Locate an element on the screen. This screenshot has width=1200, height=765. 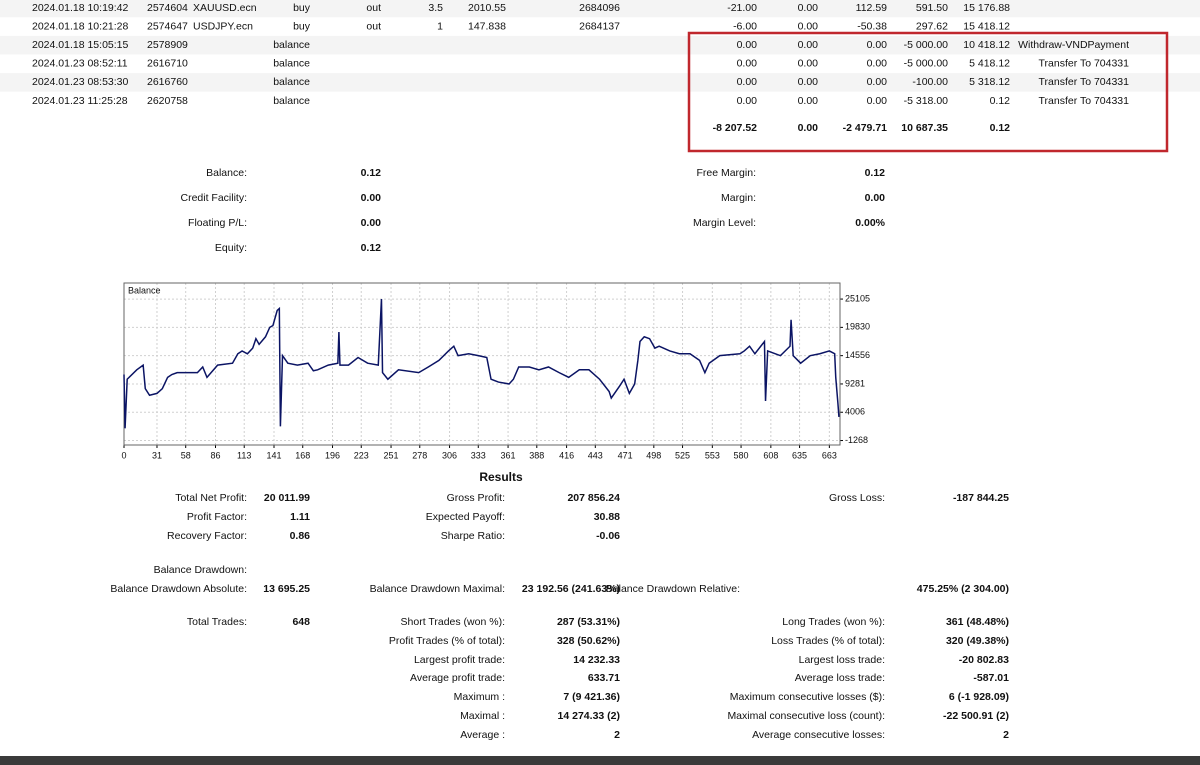
result-value: 7 (9 421.36) is located at coordinates (591, 697).